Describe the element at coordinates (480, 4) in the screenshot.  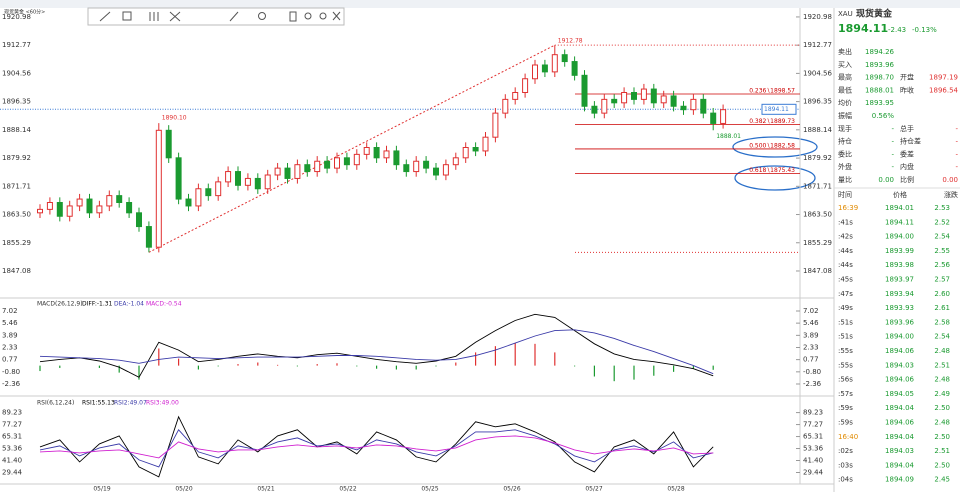
I see `top-bar` at that location.